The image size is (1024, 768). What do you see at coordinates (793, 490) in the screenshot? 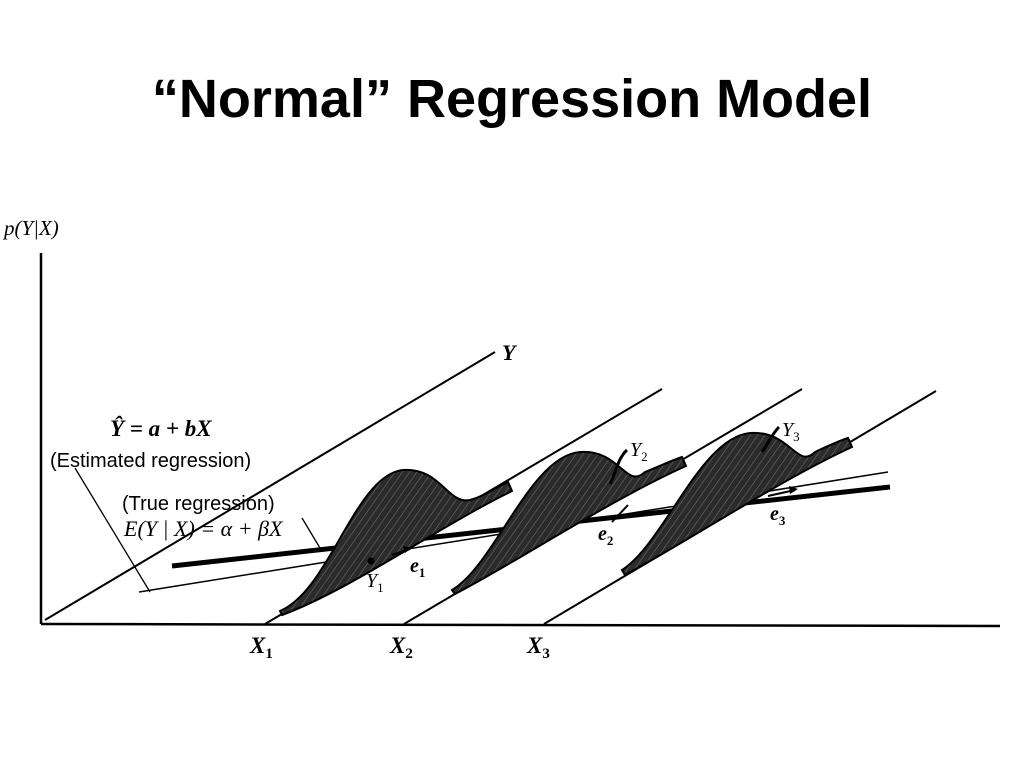
I see `residual-arrowhead-e3` at bounding box center [793, 490].